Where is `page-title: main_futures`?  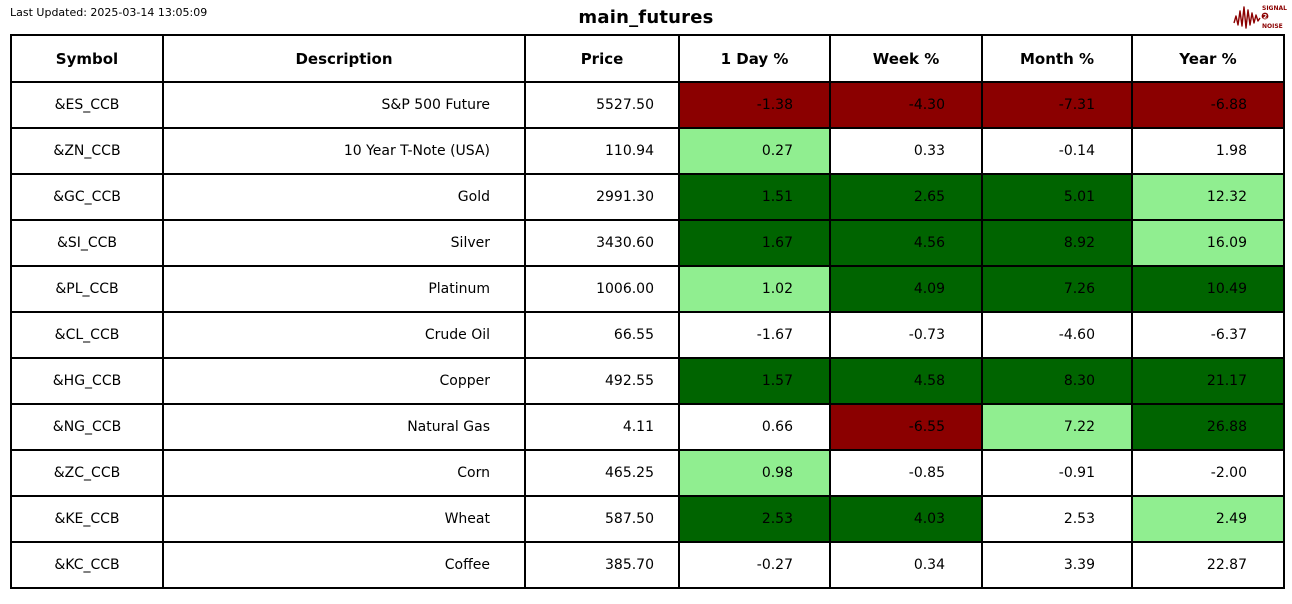
page-title: main_futures is located at coordinates (646, 17).